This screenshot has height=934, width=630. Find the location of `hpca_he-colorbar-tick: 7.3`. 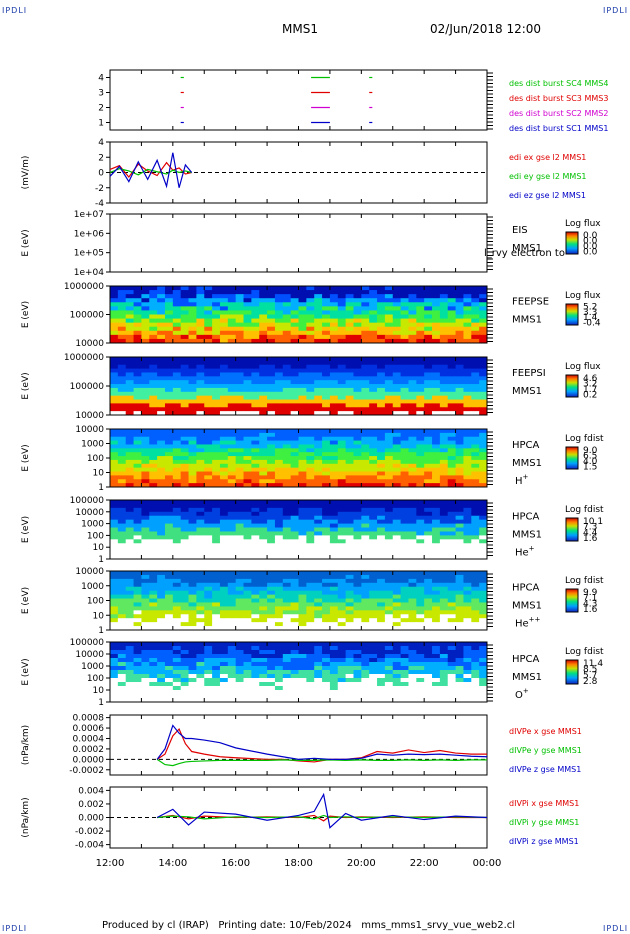

hpca_he-colorbar-tick: 7.3 is located at coordinates (590, 528).